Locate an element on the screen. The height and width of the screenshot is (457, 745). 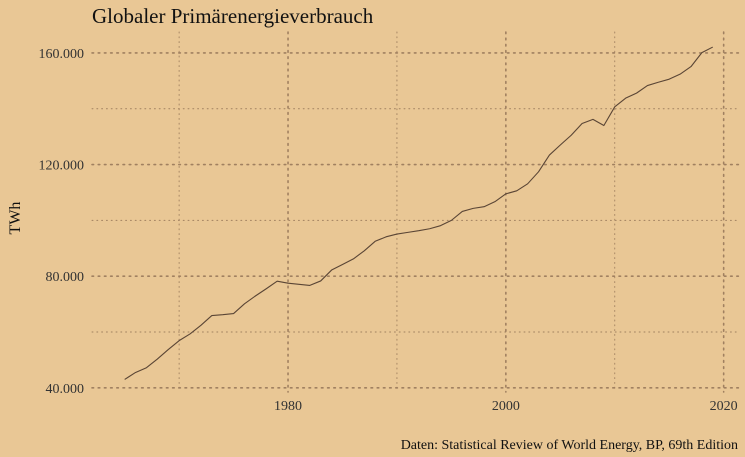
x-tick-label: 2000 is located at coordinates (506, 406).